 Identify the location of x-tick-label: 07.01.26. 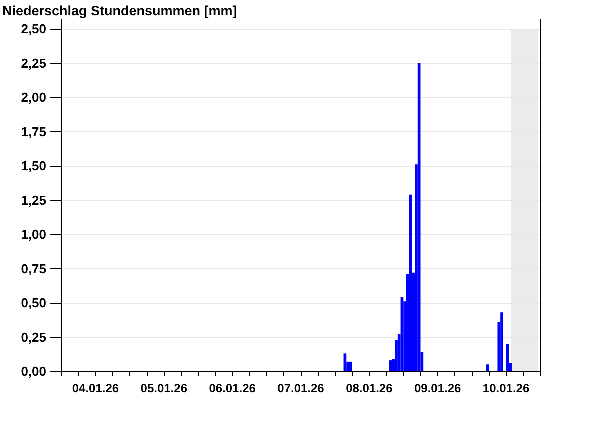
(301, 389).